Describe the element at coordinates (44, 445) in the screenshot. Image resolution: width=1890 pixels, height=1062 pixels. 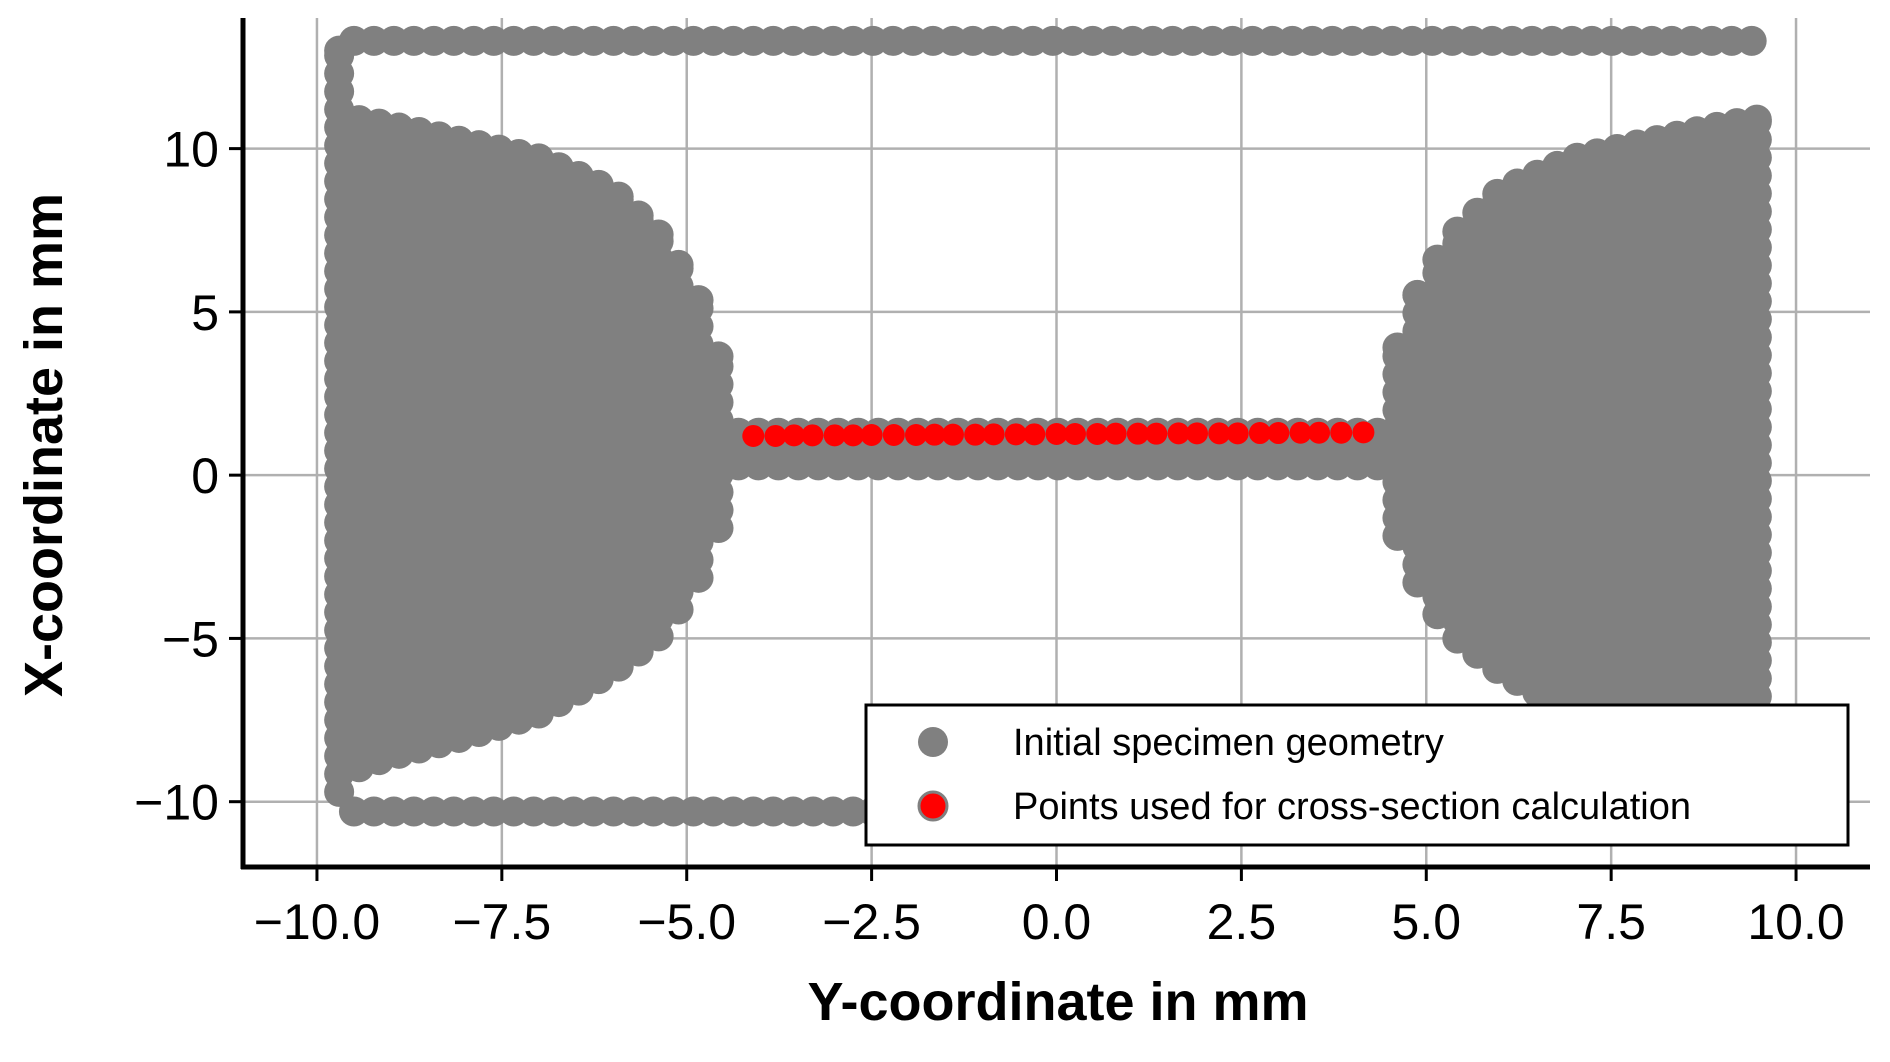
I see `y-axis-label: X-coordinate in mm` at that location.